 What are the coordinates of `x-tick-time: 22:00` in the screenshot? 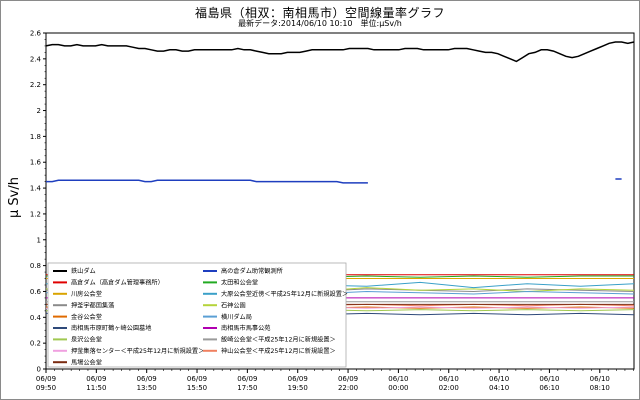 It's located at (348, 388).